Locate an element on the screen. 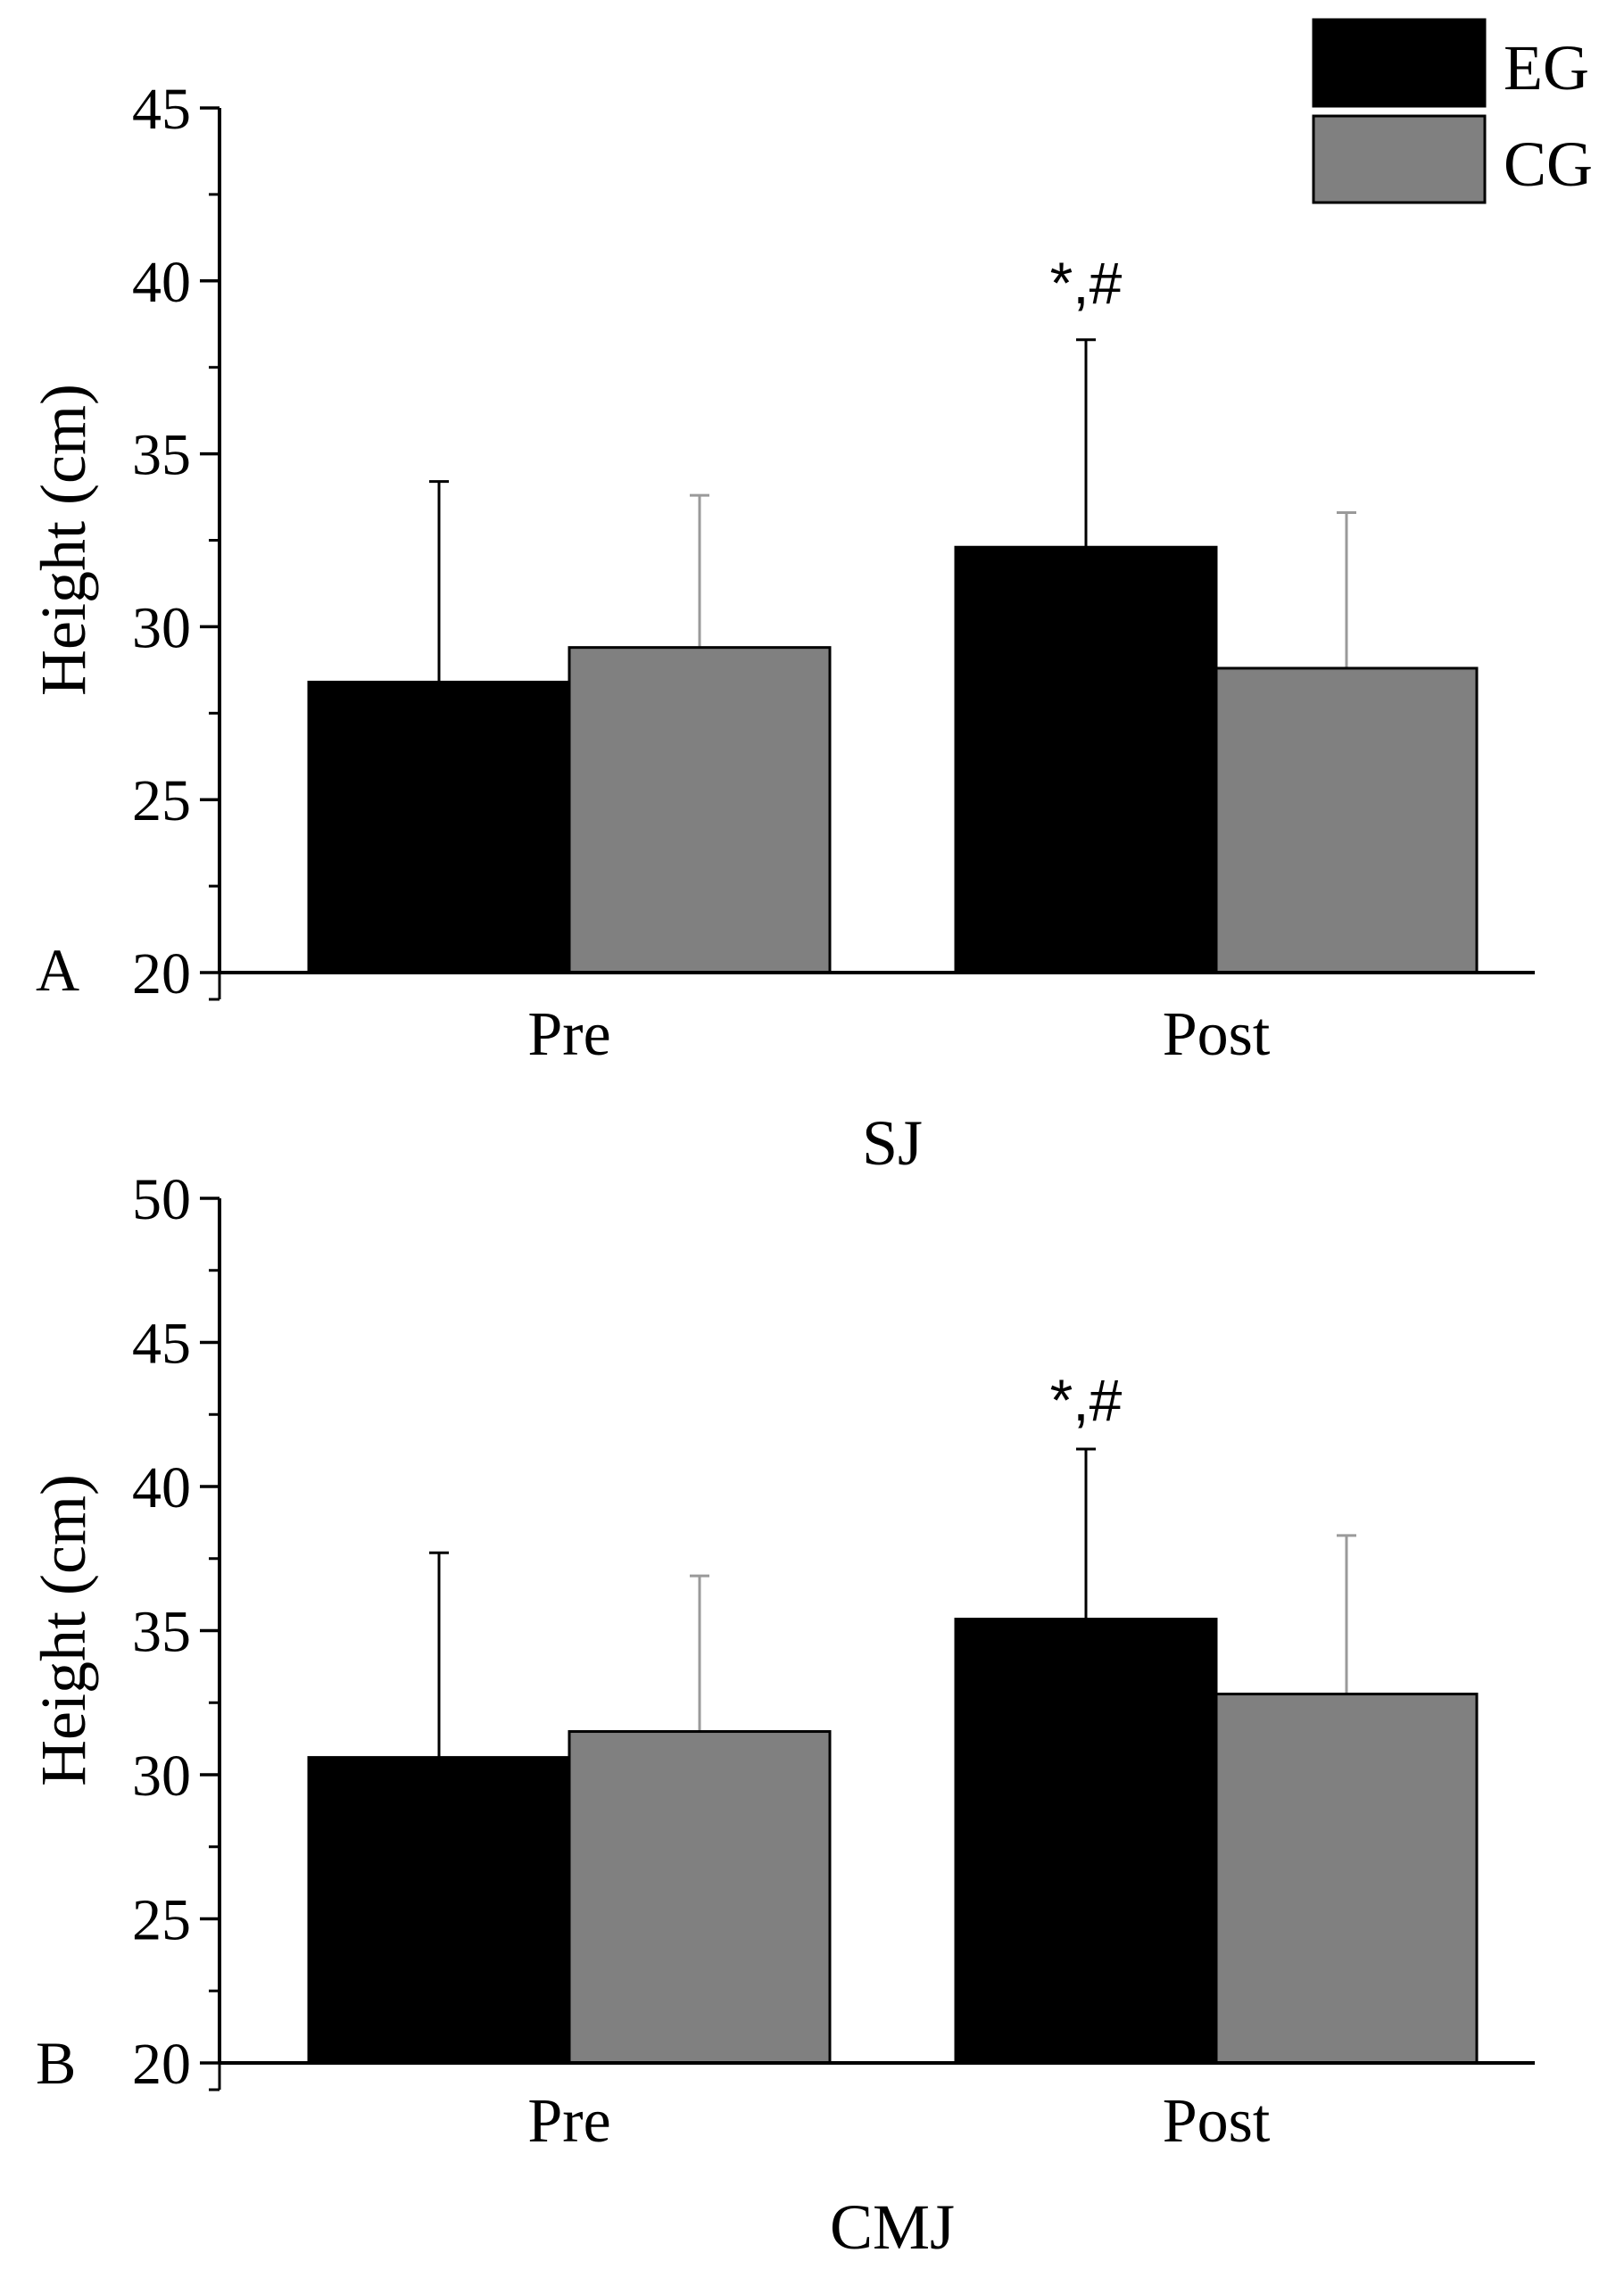 The width and height of the screenshot is (1624, 2286). x-axis-title: CMJ is located at coordinates (892, 2227).